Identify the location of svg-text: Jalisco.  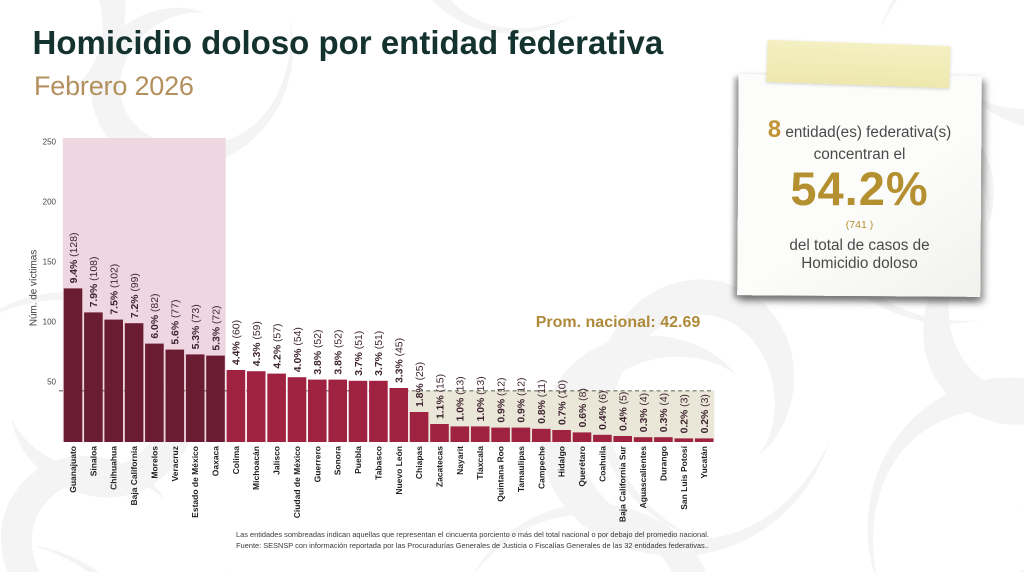
(277, 460).